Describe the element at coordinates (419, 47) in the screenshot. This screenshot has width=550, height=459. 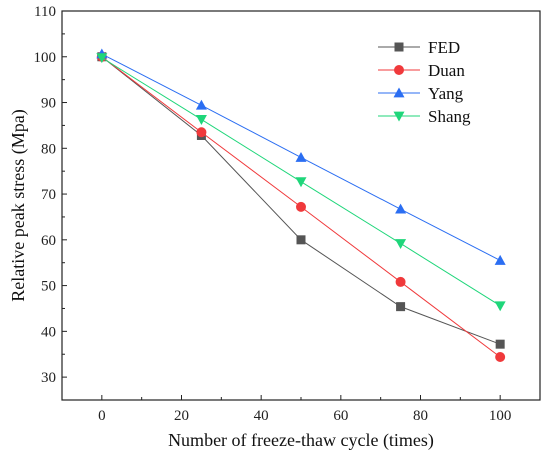
I see `legend-item-fed: FED` at that location.